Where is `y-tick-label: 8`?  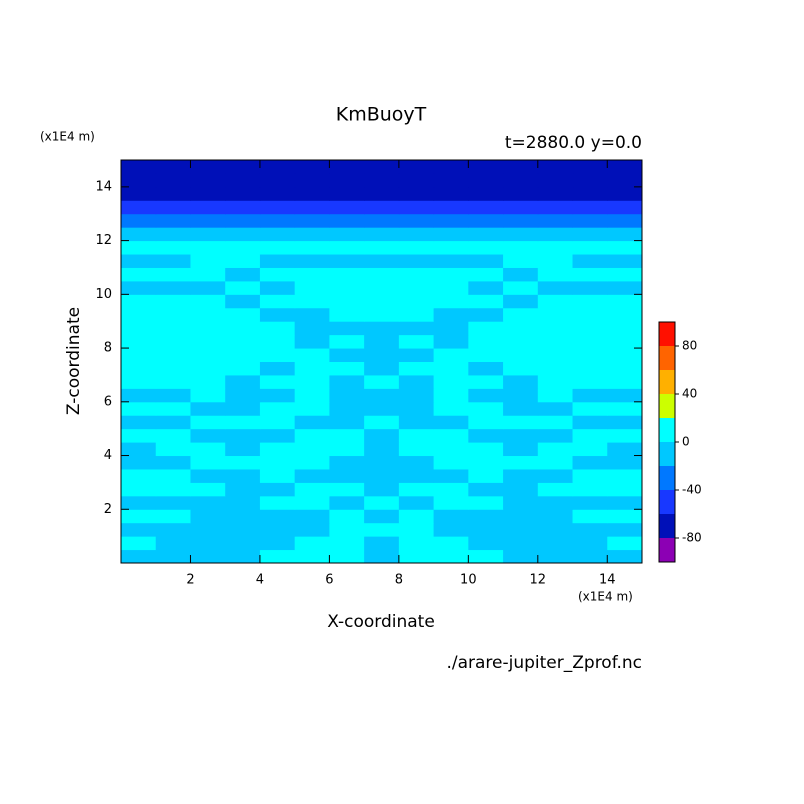
y-tick-label: 8 is located at coordinates (108, 348).